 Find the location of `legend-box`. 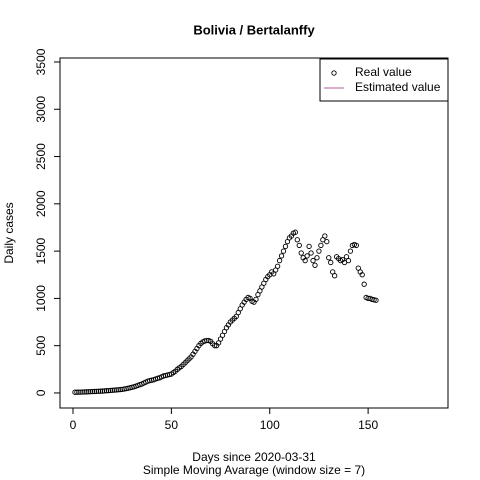

legend-box is located at coordinates (384, 80).